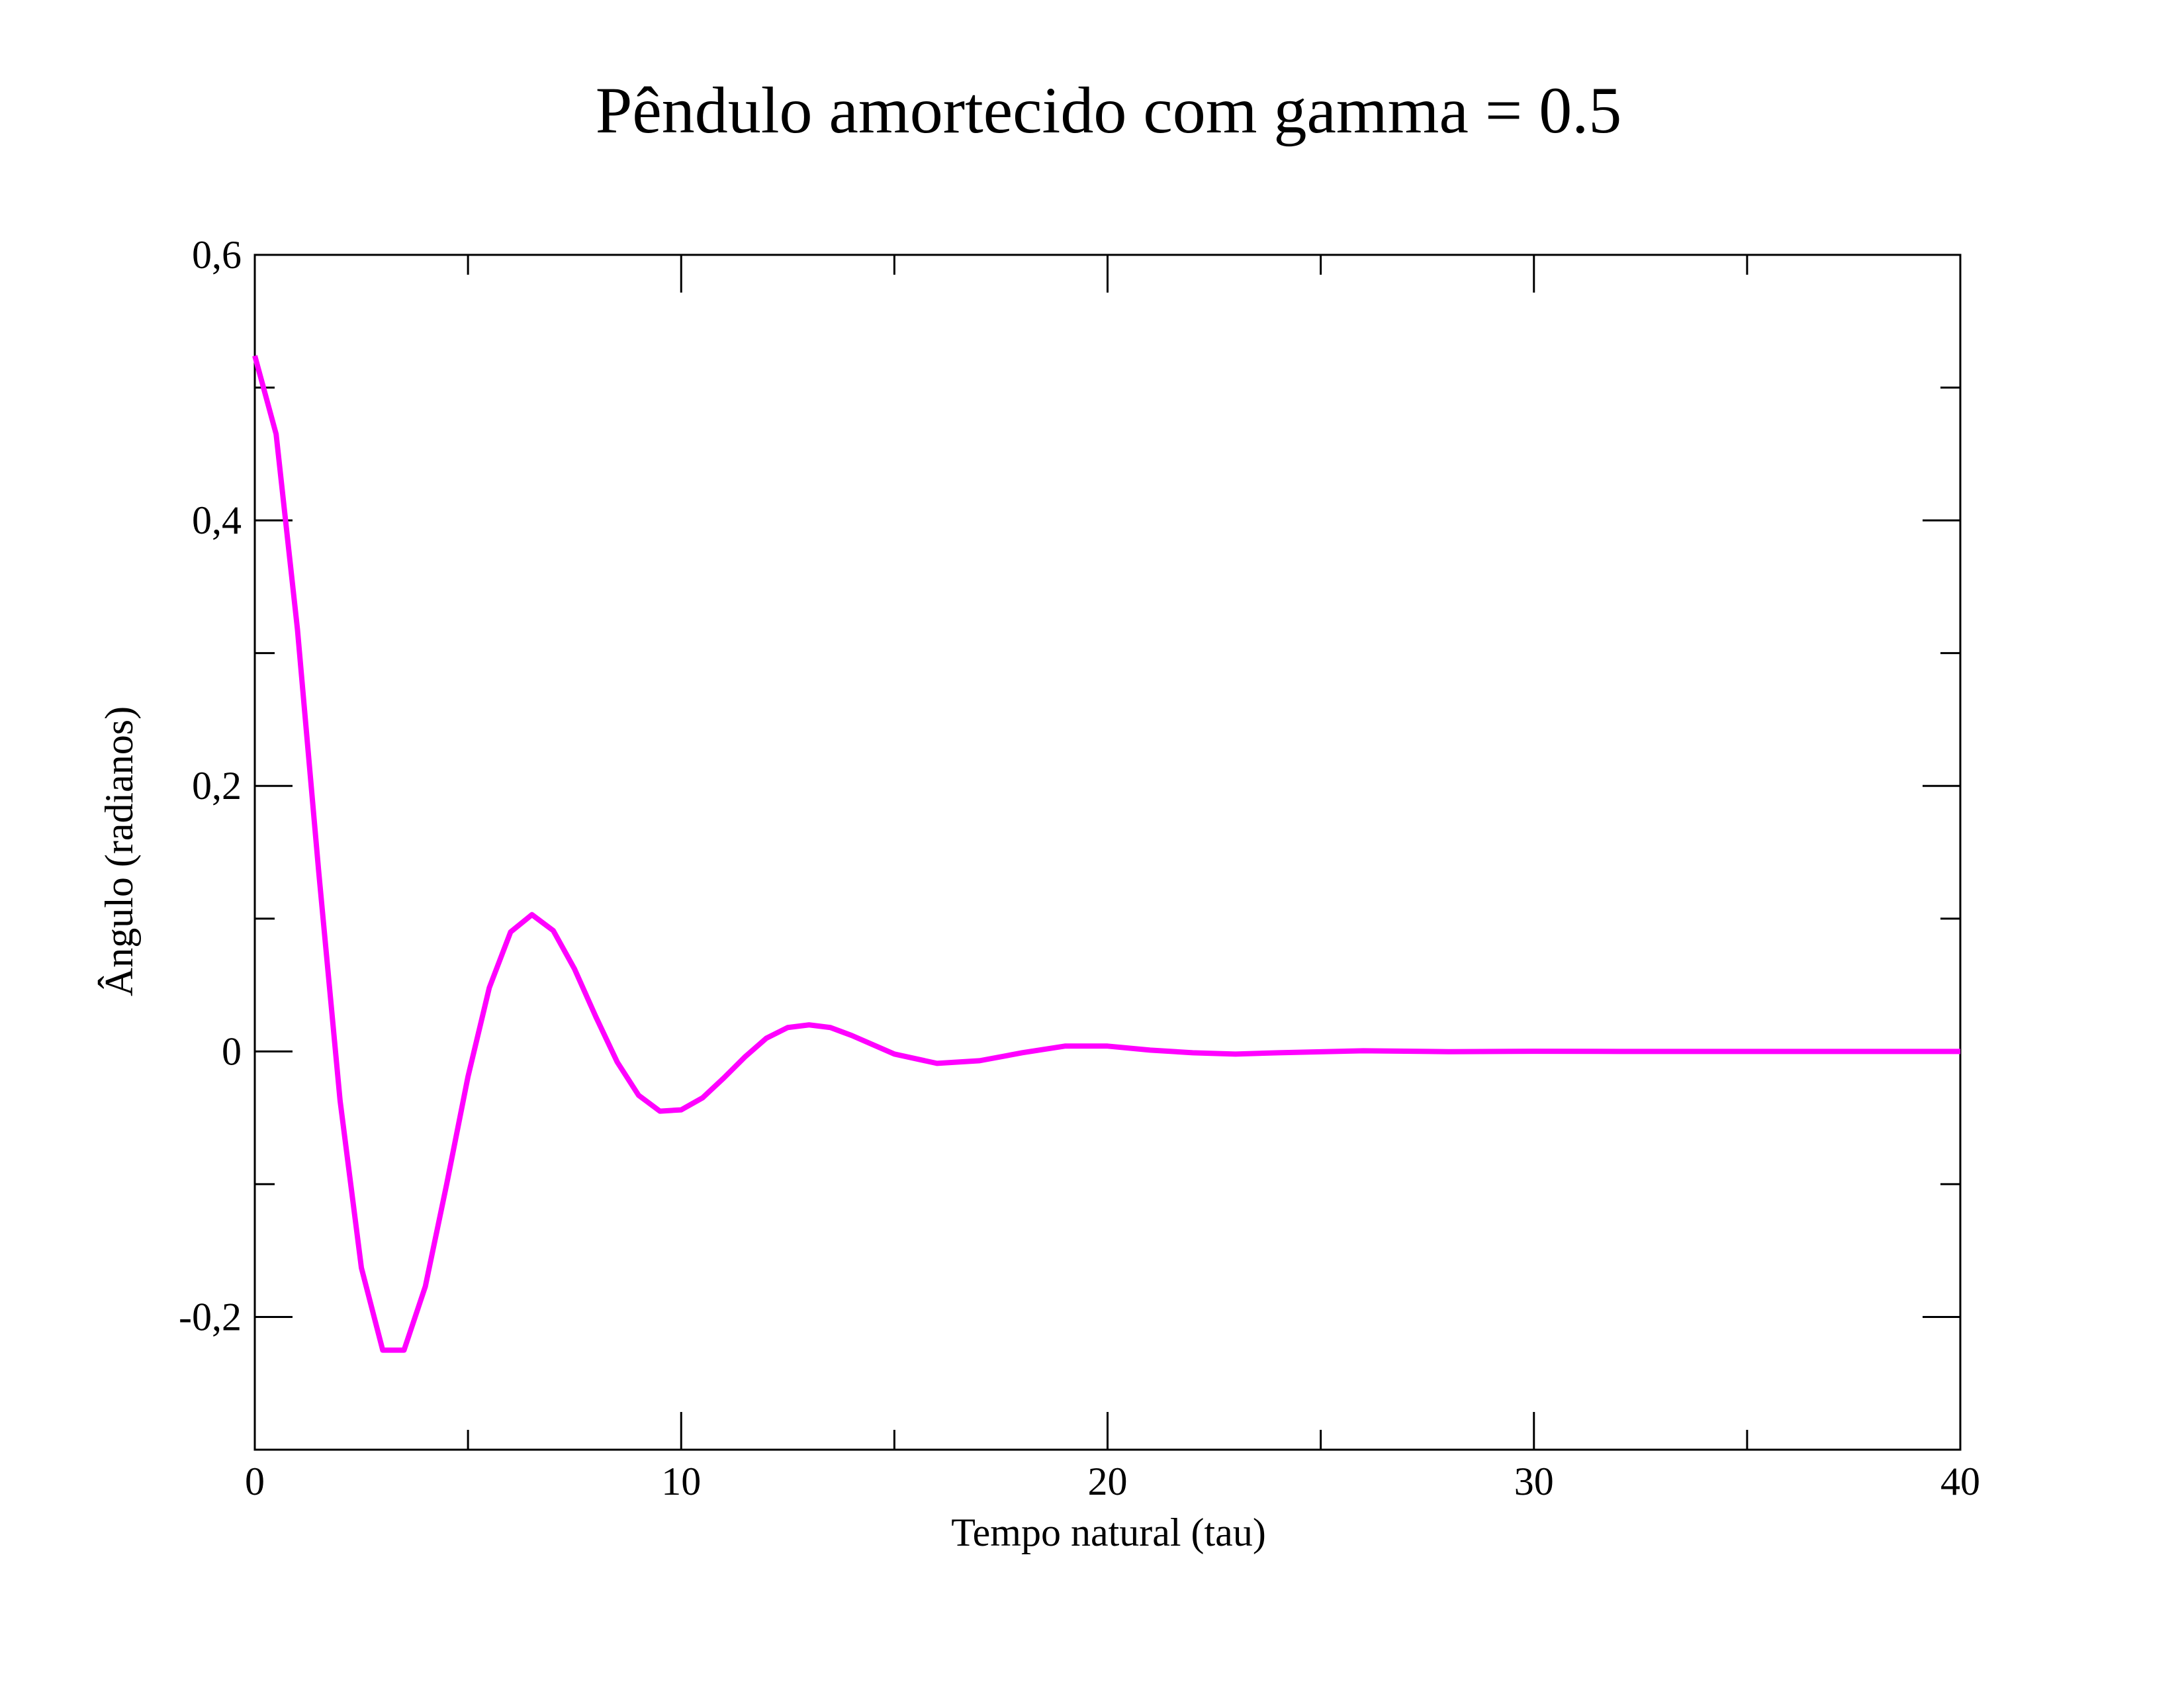 This screenshot has height=1688, width=2184. Describe the element at coordinates (681, 1481) in the screenshot. I see `x-tick-label: 10` at that location.